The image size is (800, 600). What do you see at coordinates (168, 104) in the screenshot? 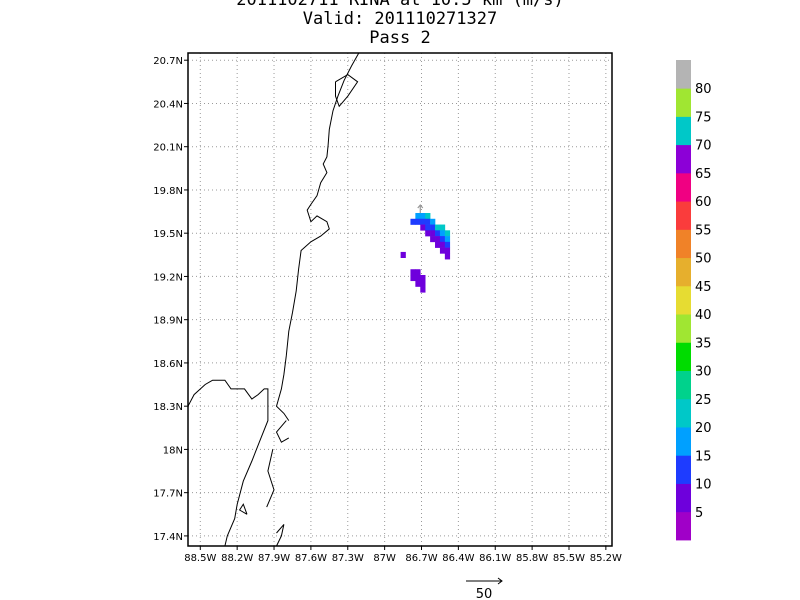
I see `y-tick-label: 20.4N` at bounding box center [168, 104].